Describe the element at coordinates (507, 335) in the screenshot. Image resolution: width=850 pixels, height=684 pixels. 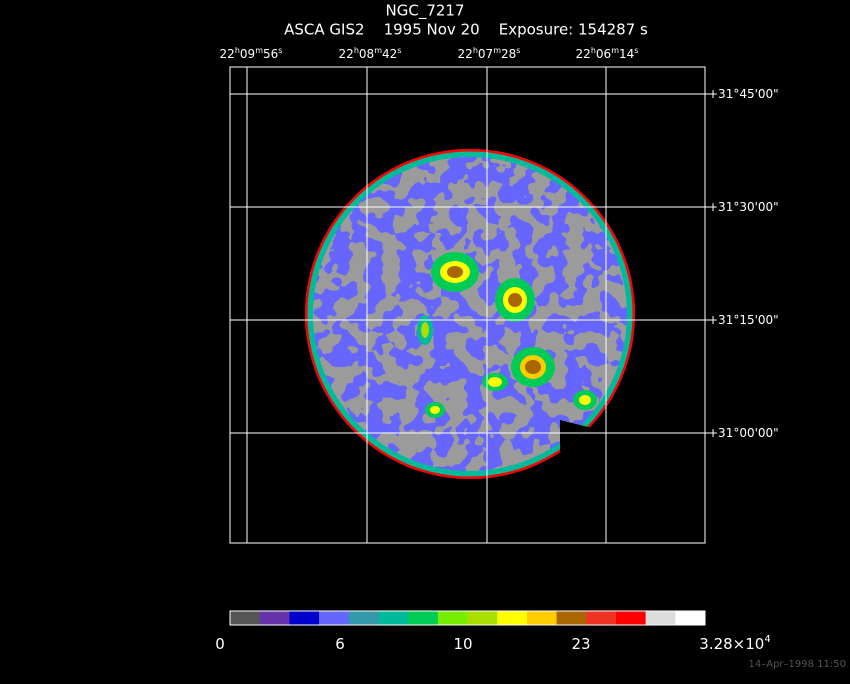
I see `sources` at that location.